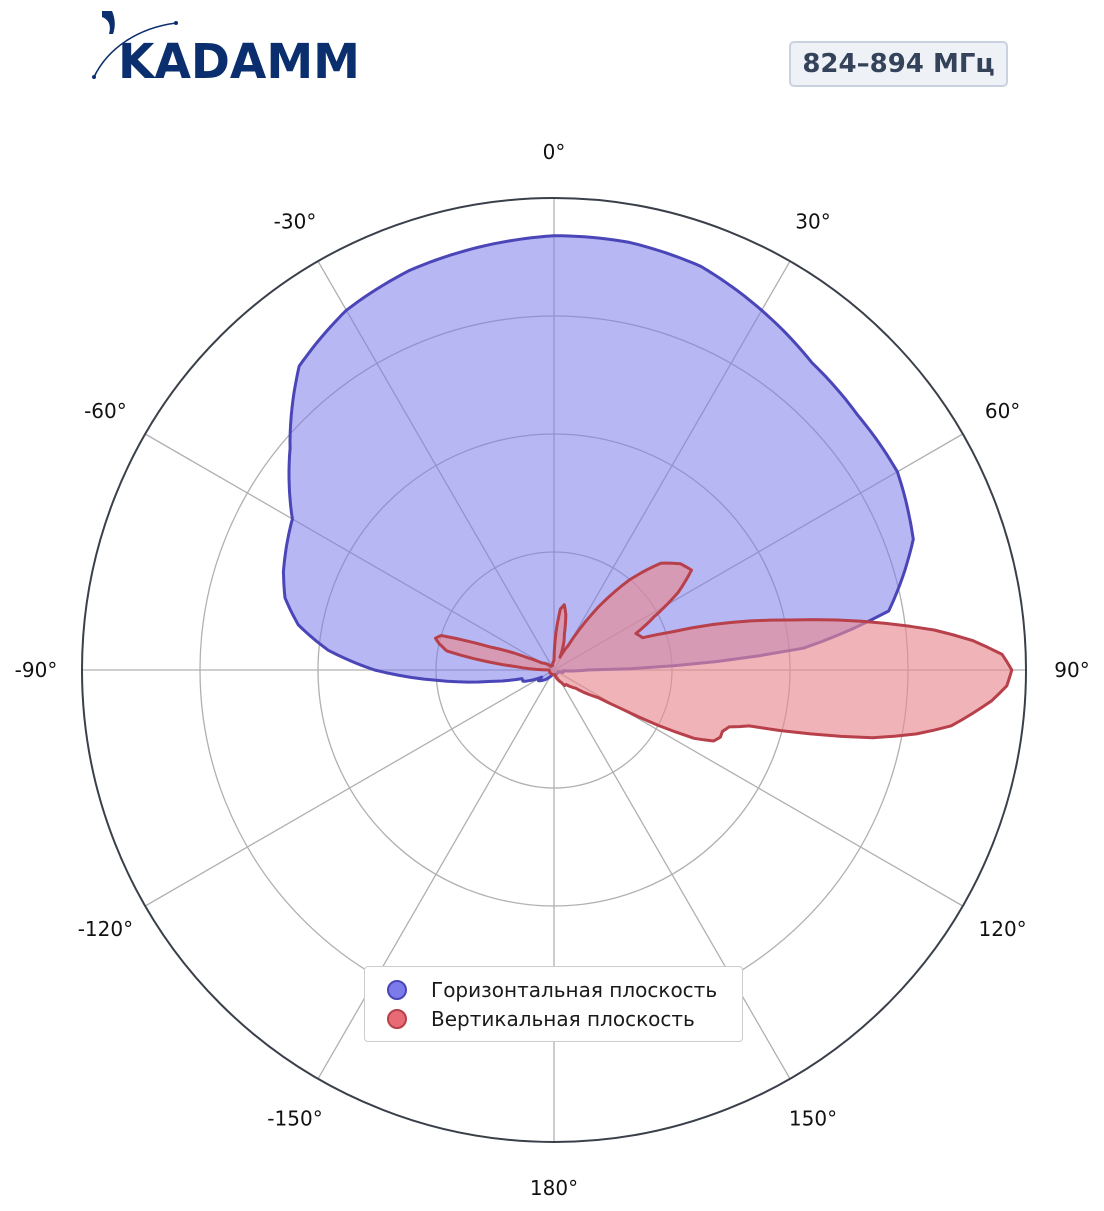 The width and height of the screenshot is (1104, 1211). Describe the element at coordinates (813, 1119) in the screenshot. I see `angle-tick-label: 150°` at that location.